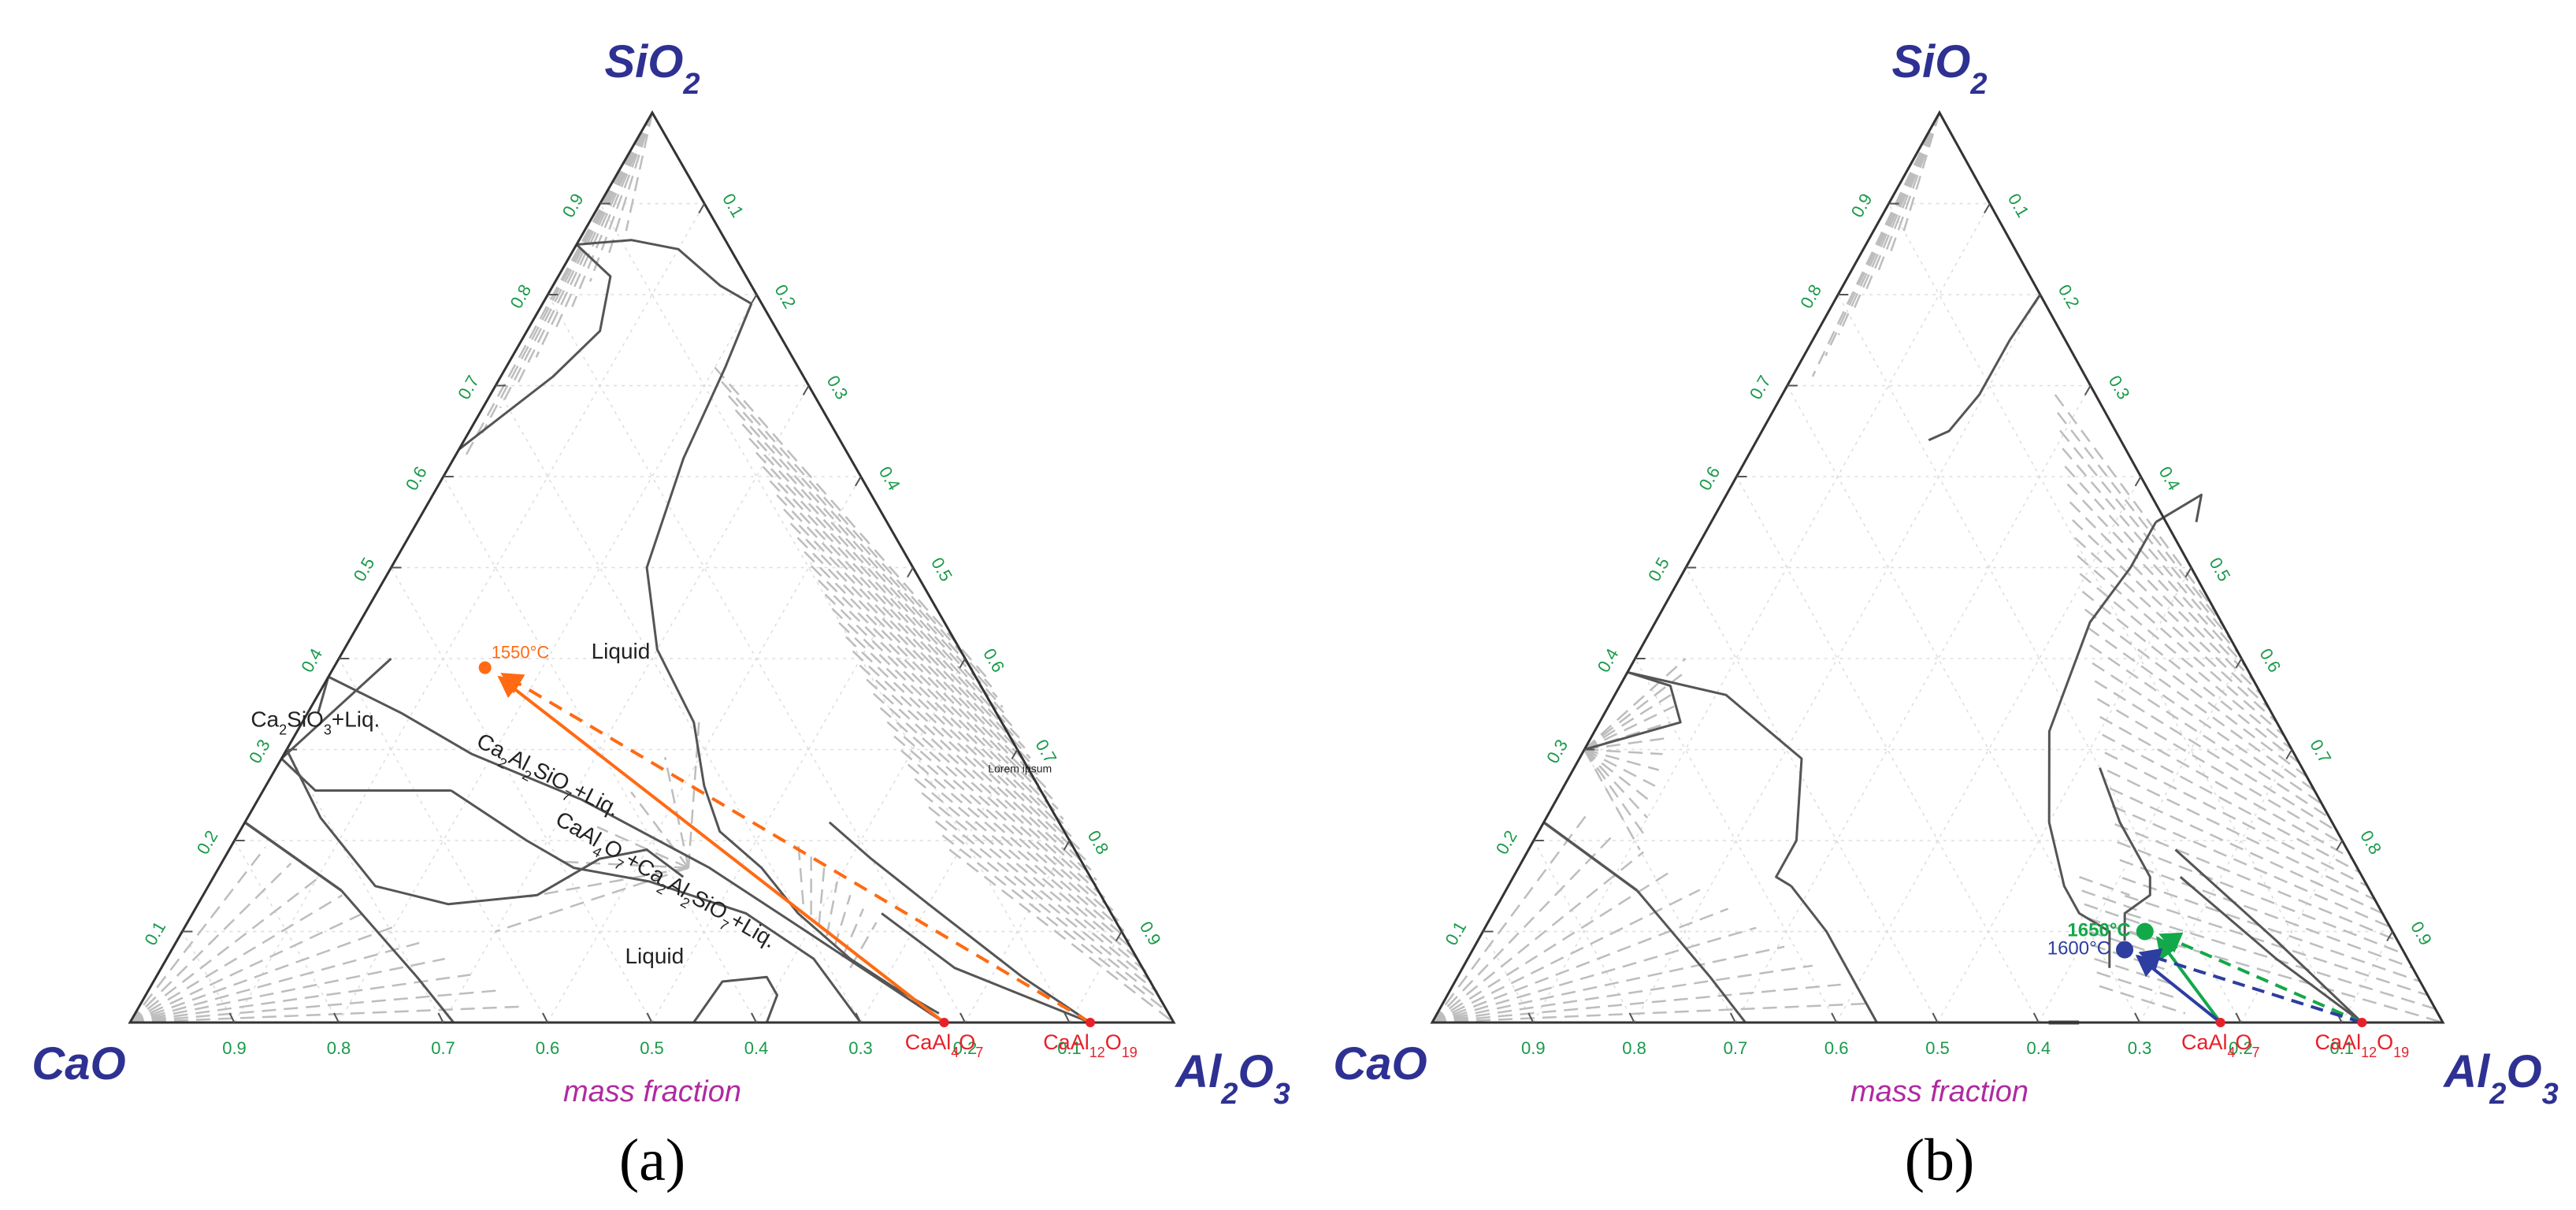  I want to click on panel-b-tick-label-right: 0.3, so click(2119, 387).